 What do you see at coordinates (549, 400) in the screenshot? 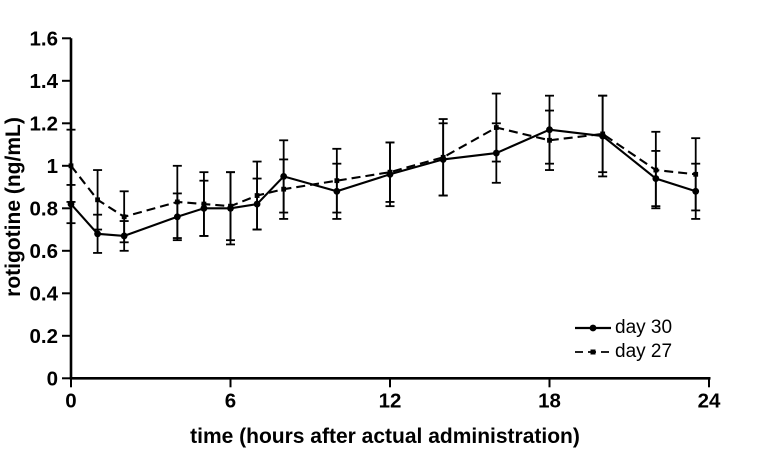
I see `x-tick-label: 18` at bounding box center [549, 400].